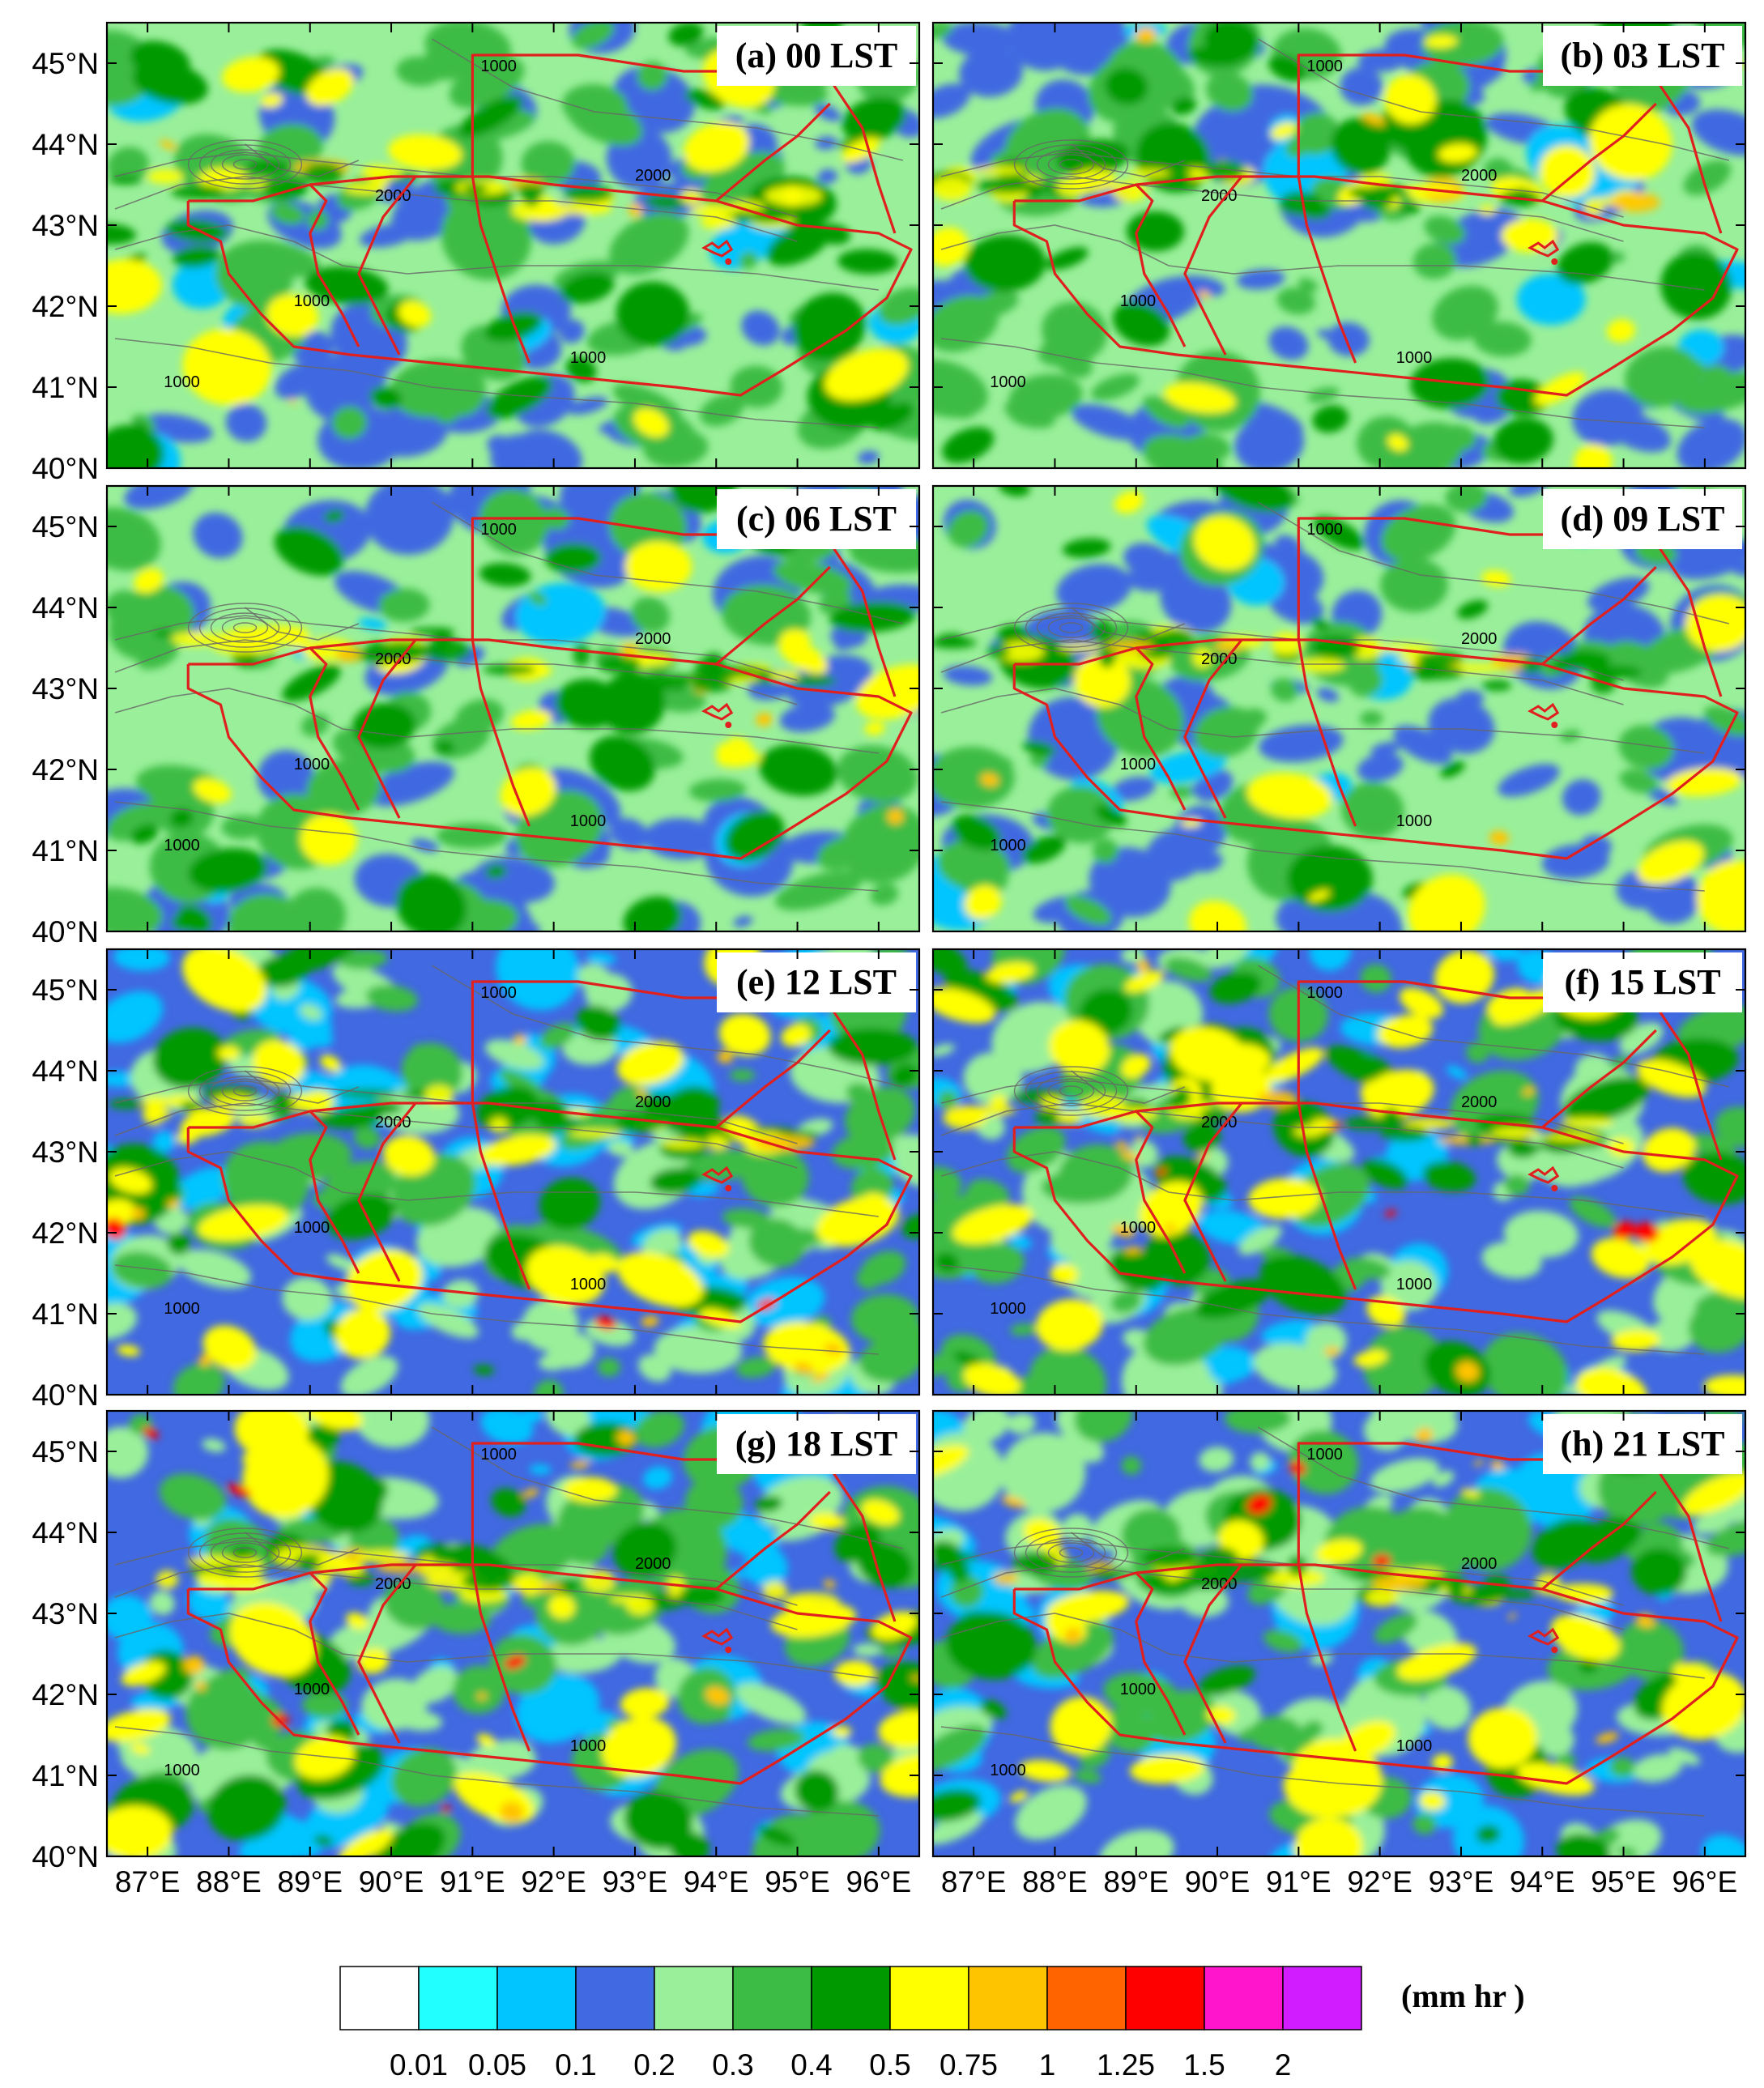 This screenshot has height=2088, width=1764. What do you see at coordinates (797, 1882) in the screenshot?
I see `lon-tick-label: 95°E` at bounding box center [797, 1882].